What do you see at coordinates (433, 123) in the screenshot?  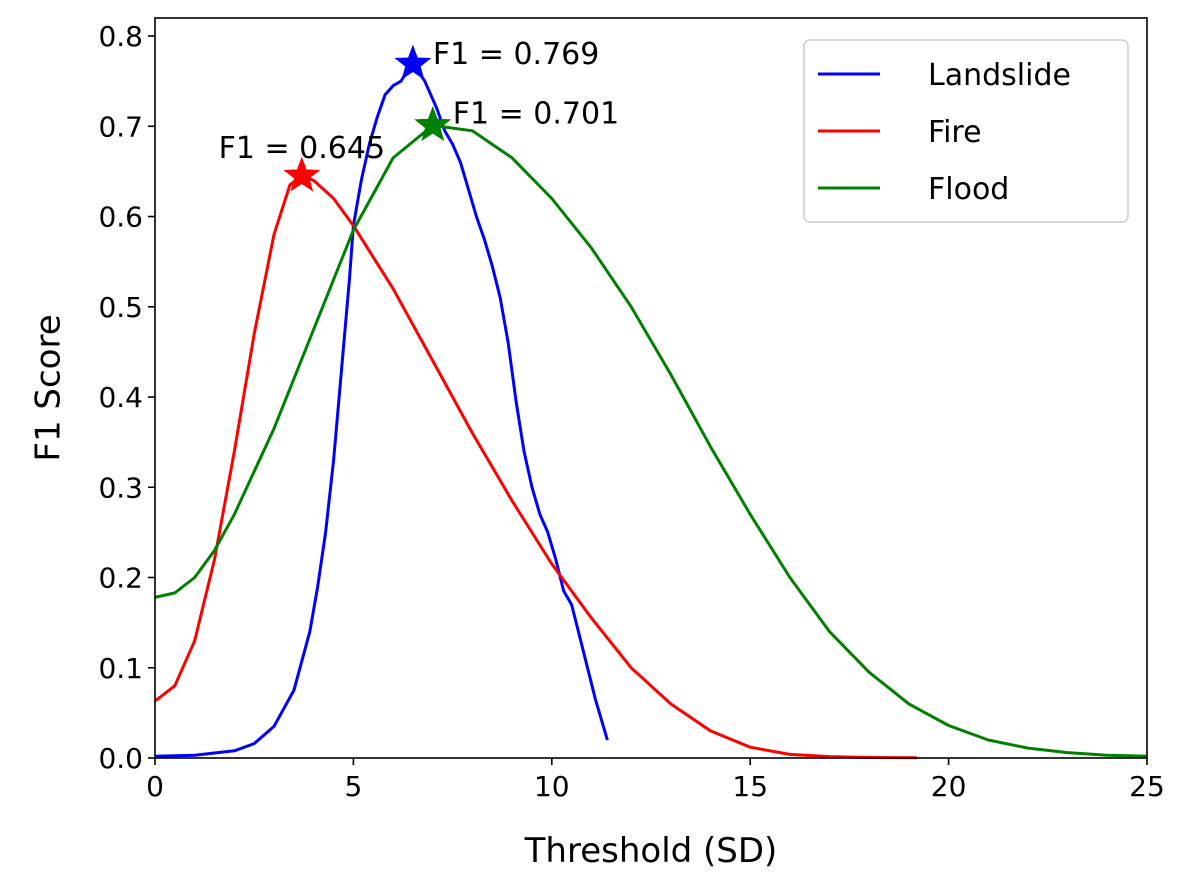 I see `best-marker-flood` at bounding box center [433, 123].